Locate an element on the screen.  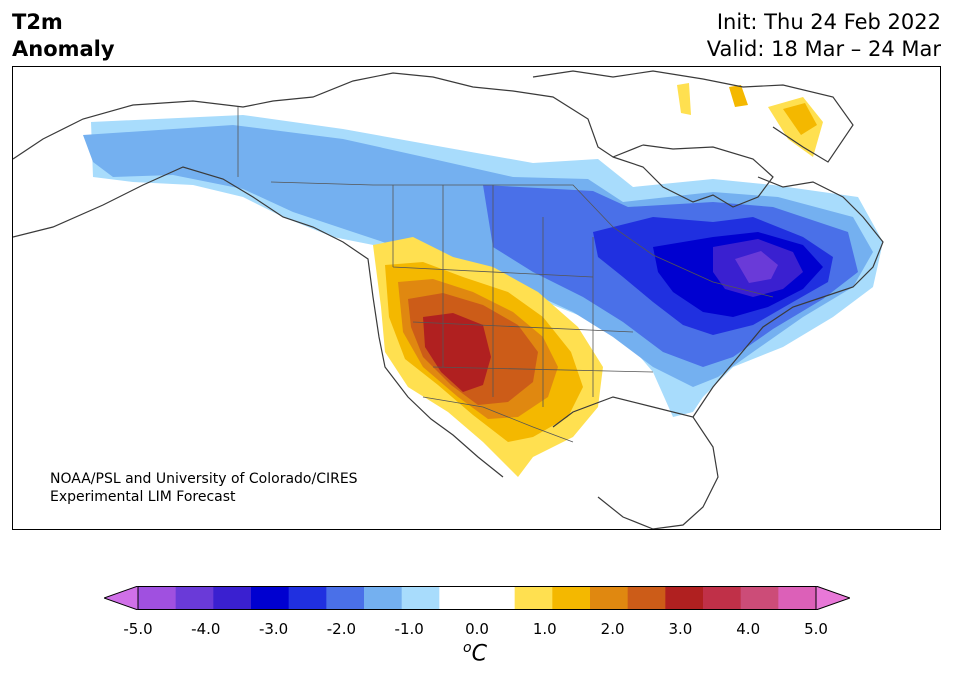
map-title: T2m Anomaly is located at coordinates (63, 36).